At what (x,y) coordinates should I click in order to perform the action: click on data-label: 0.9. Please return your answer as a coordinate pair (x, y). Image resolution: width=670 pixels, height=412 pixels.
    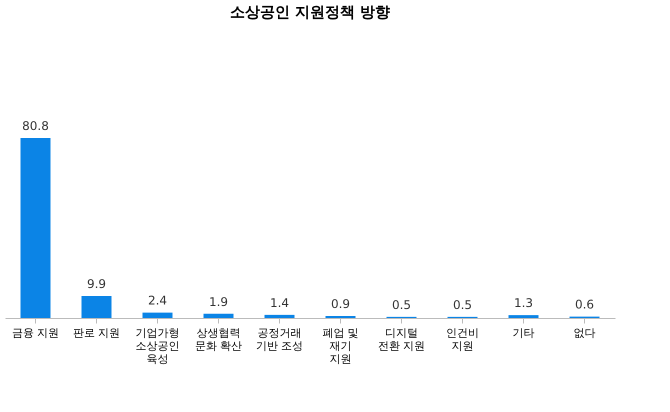
    Looking at the image, I should click on (340, 303).